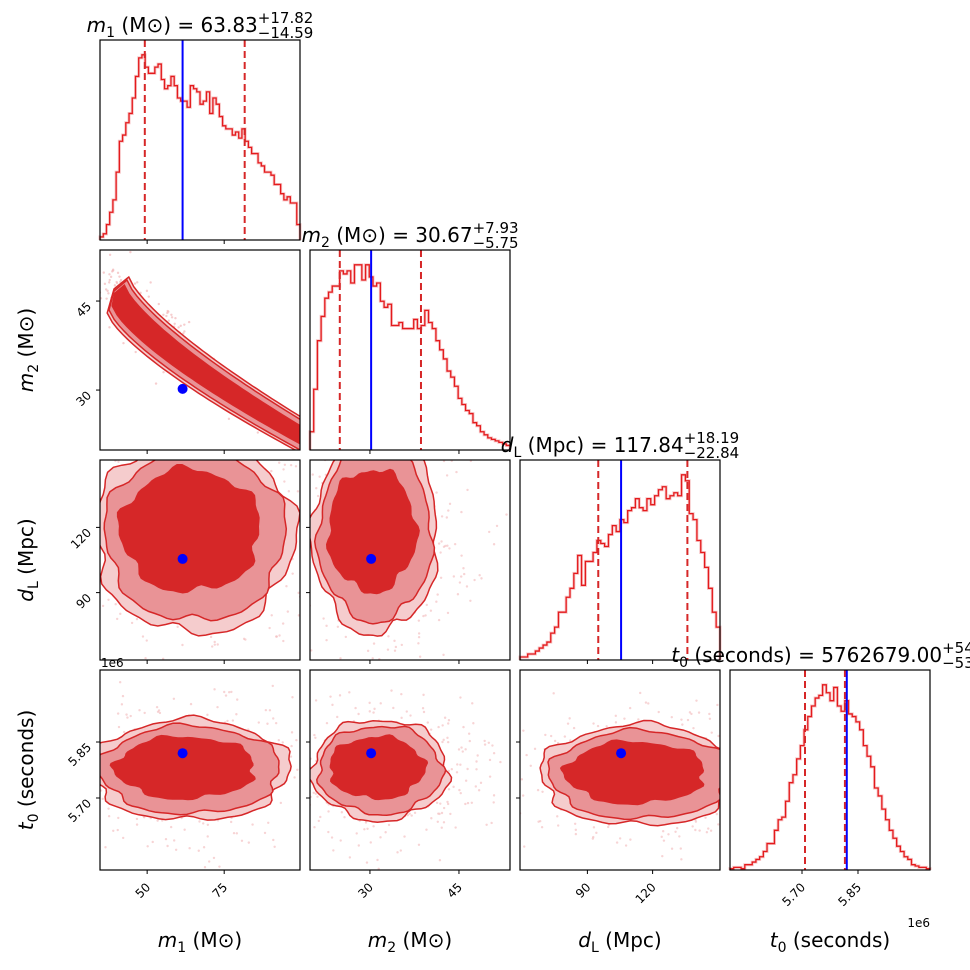 Image resolution: width=970 pixels, height=970 pixels. What do you see at coordinates (630, 940) in the screenshot?
I see `label-unit: (Mpc)` at bounding box center [630, 940].